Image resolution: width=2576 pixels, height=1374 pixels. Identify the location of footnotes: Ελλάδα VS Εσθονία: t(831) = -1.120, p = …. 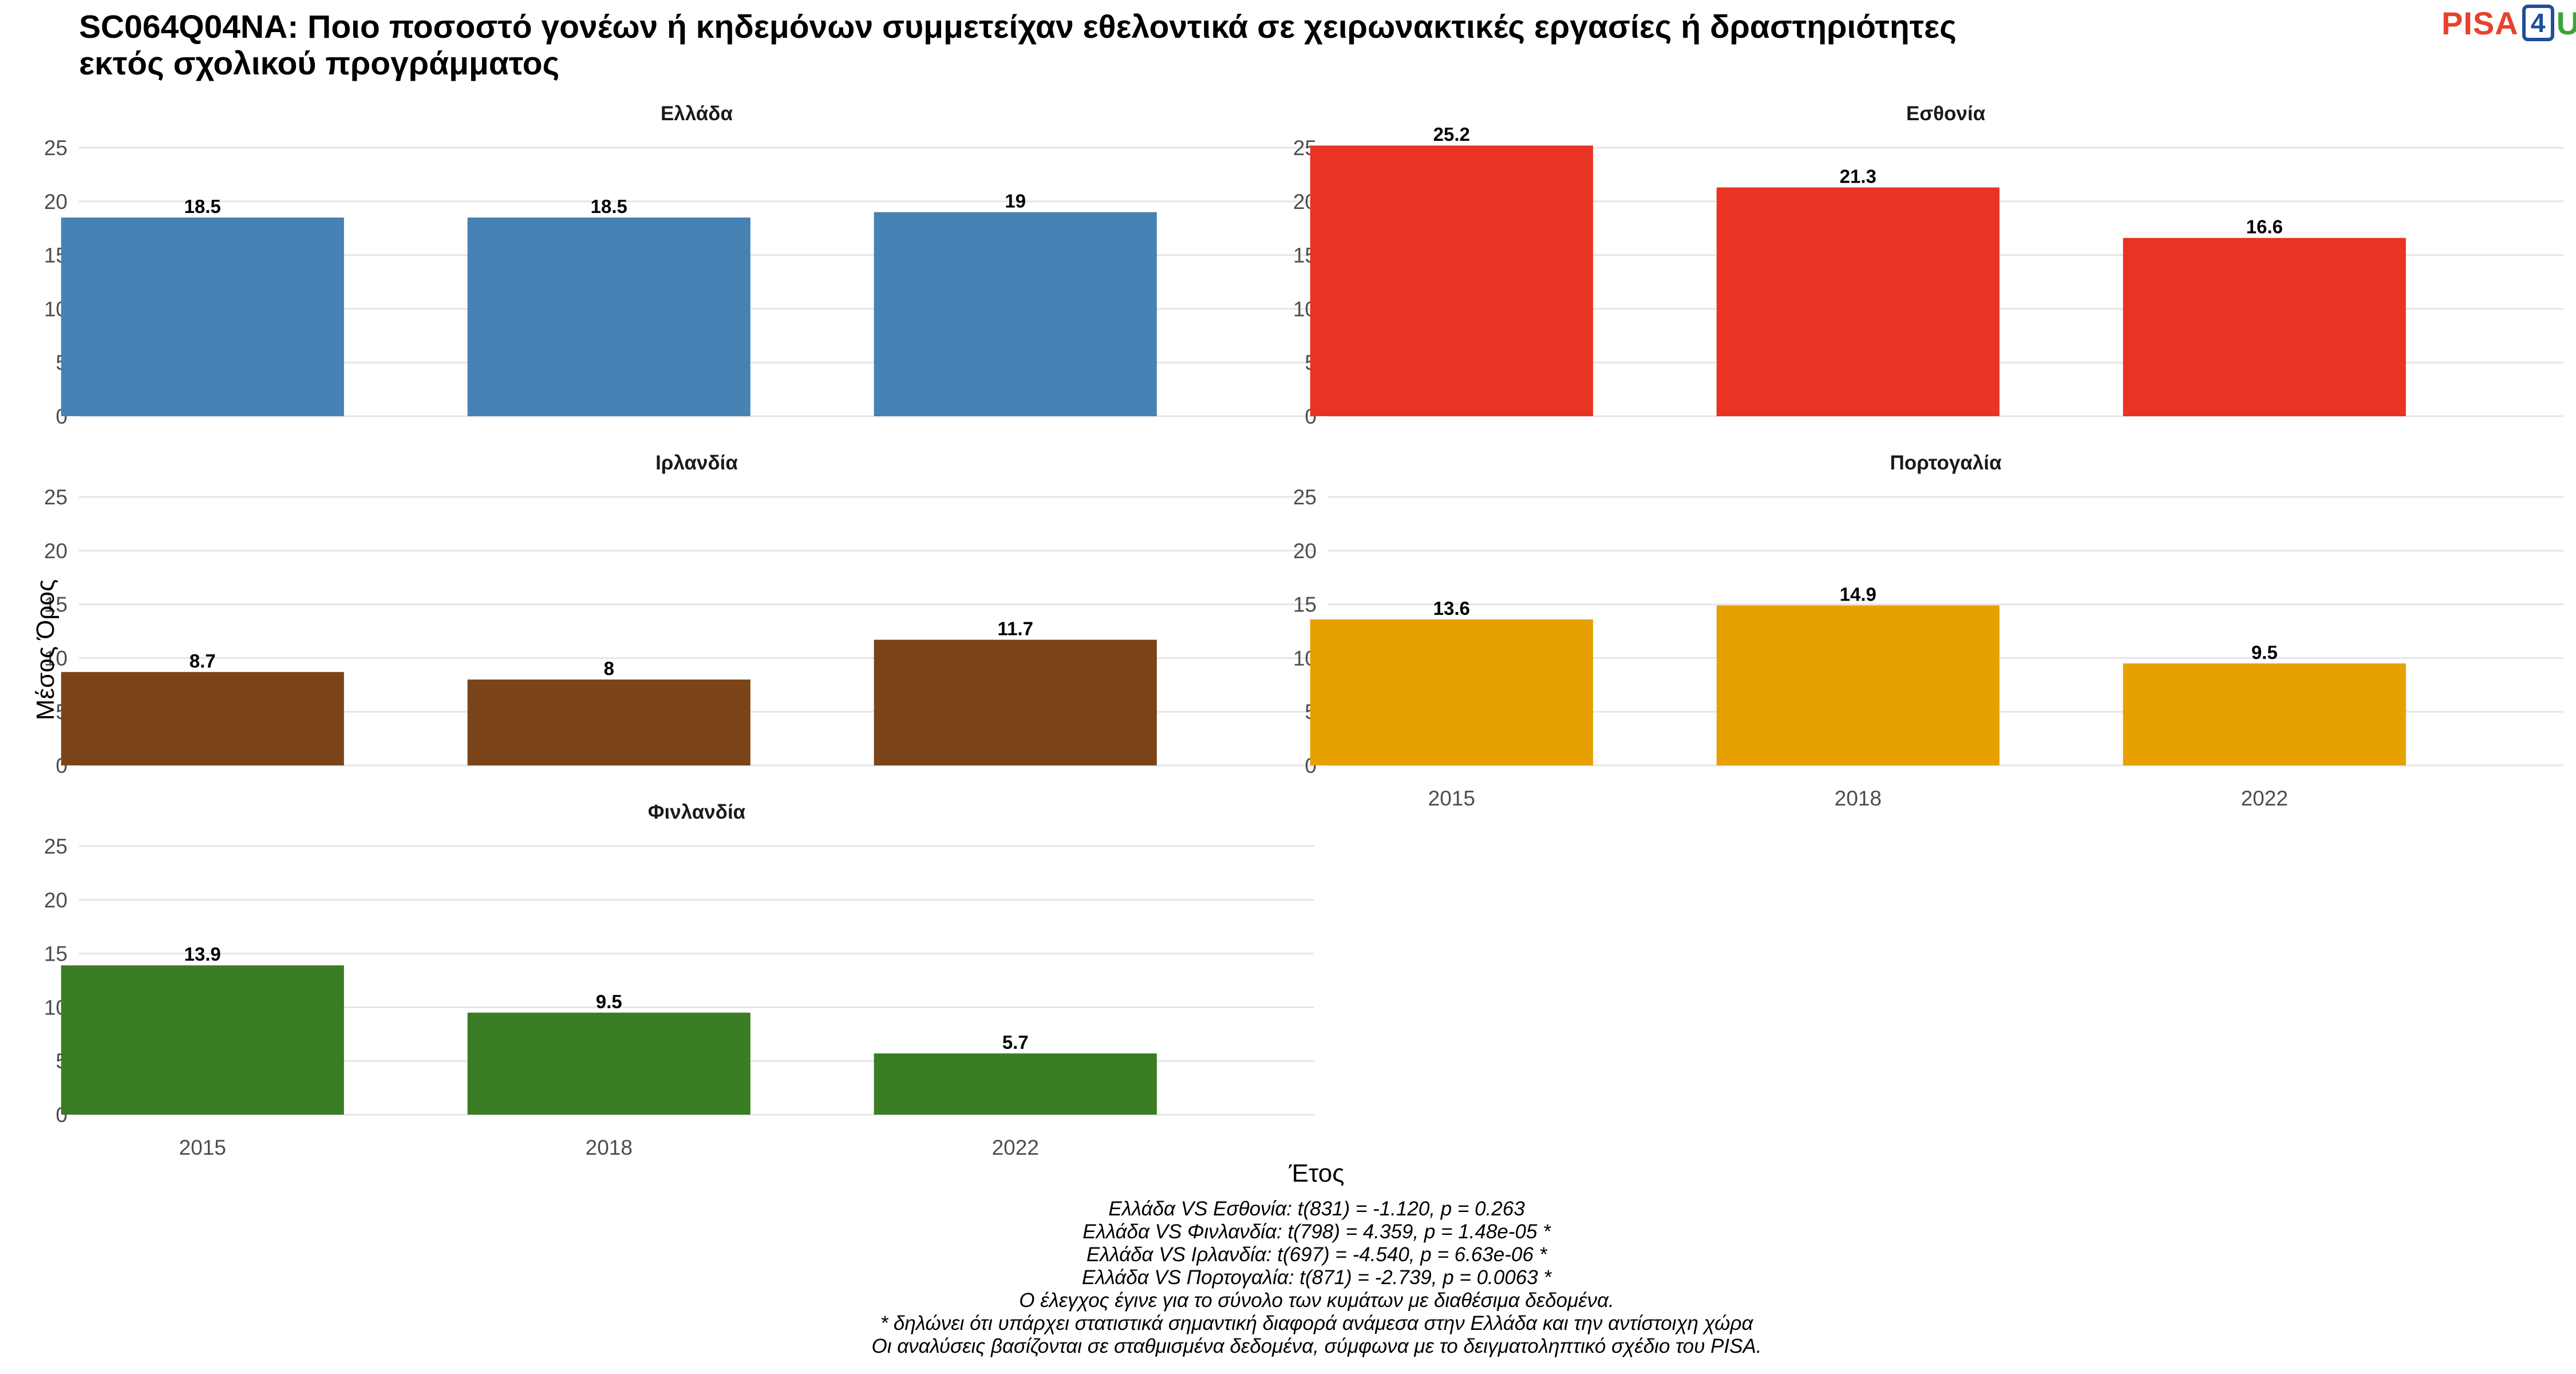
(1288, 1278).